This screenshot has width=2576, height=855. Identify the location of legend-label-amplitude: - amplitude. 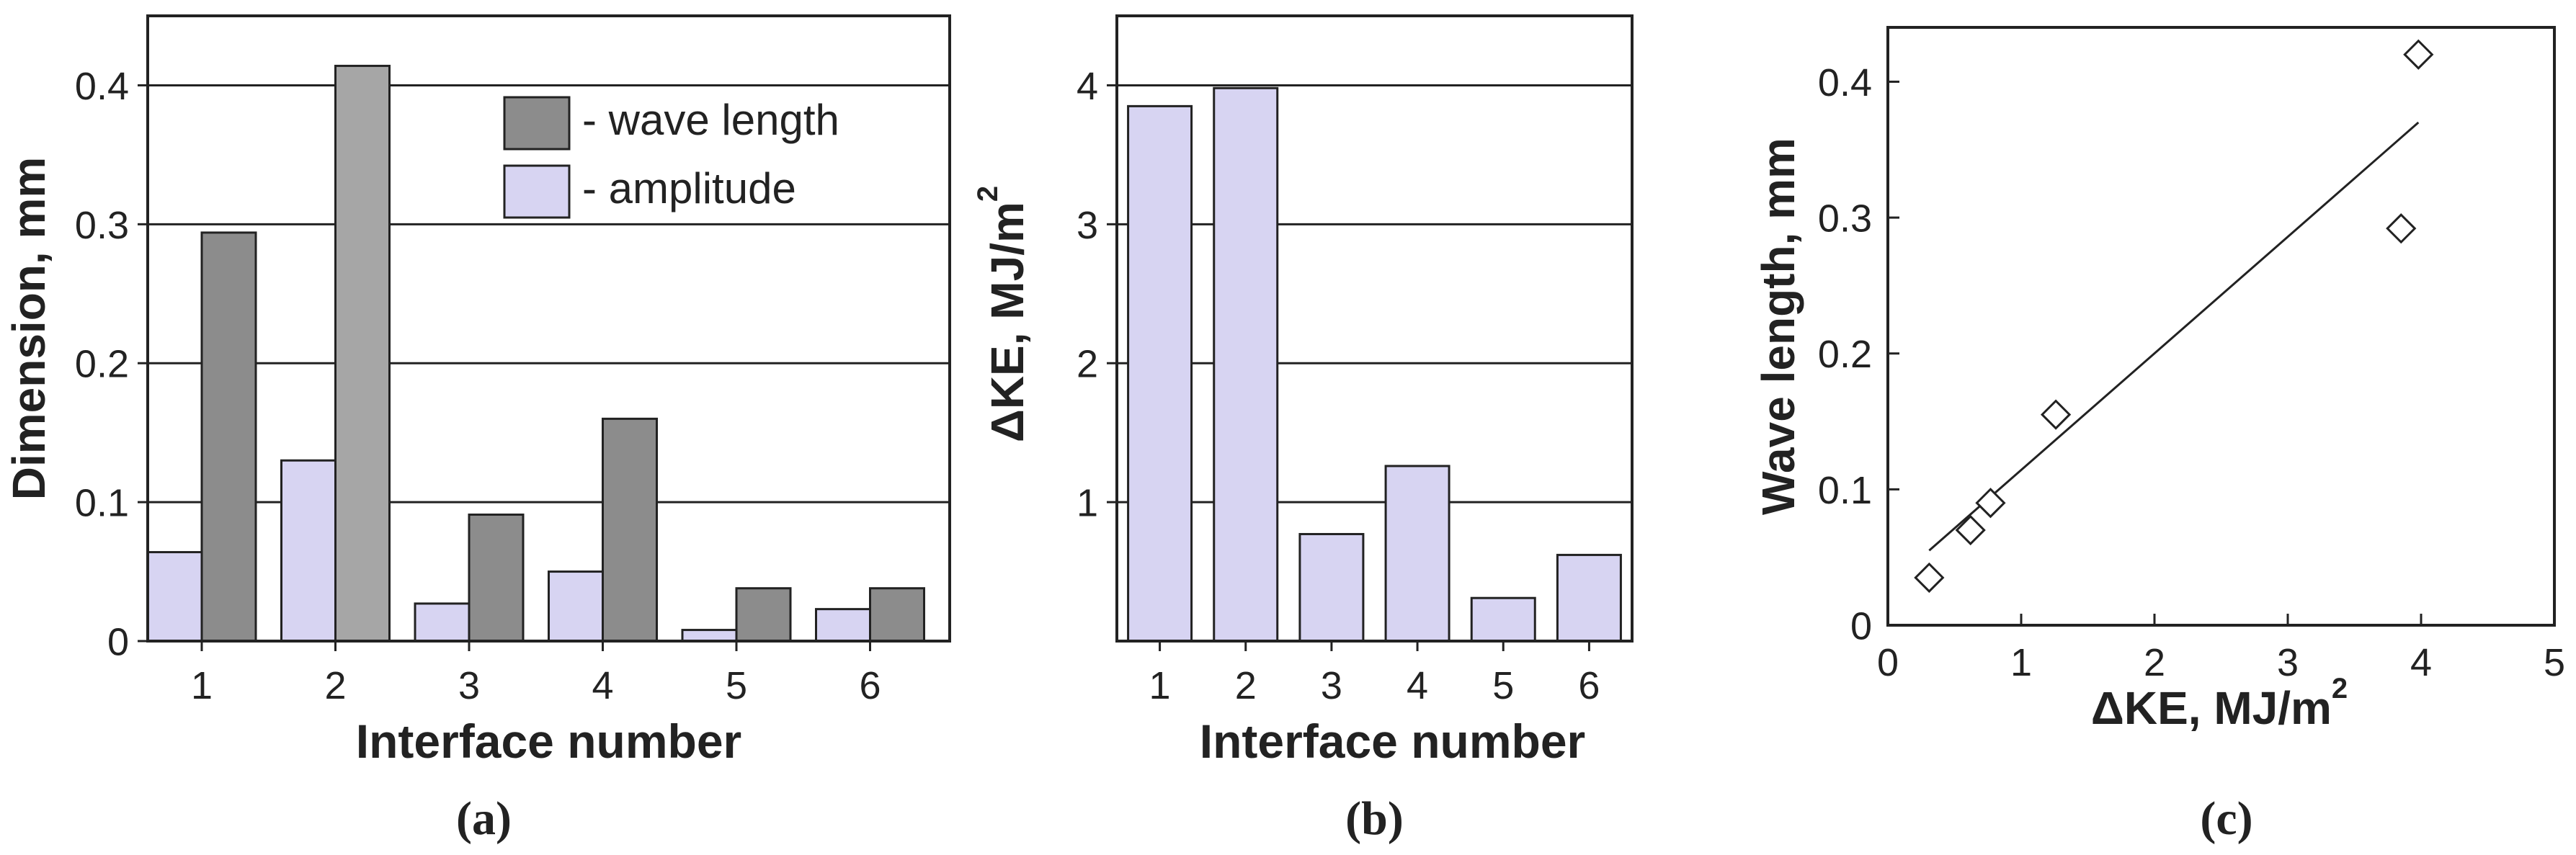
(689, 188).